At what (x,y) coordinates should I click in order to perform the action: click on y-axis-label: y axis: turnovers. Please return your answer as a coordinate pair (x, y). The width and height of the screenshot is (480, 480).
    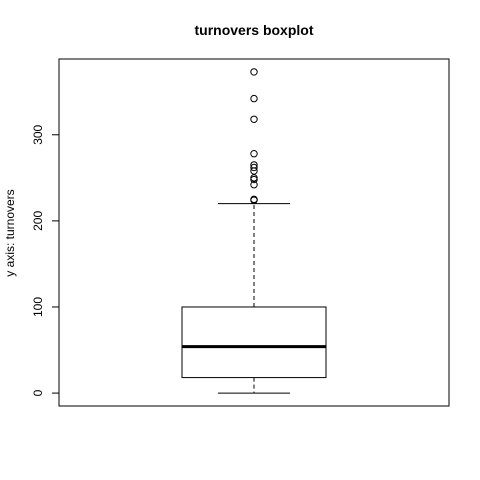
    Looking at the image, I should click on (10, 232).